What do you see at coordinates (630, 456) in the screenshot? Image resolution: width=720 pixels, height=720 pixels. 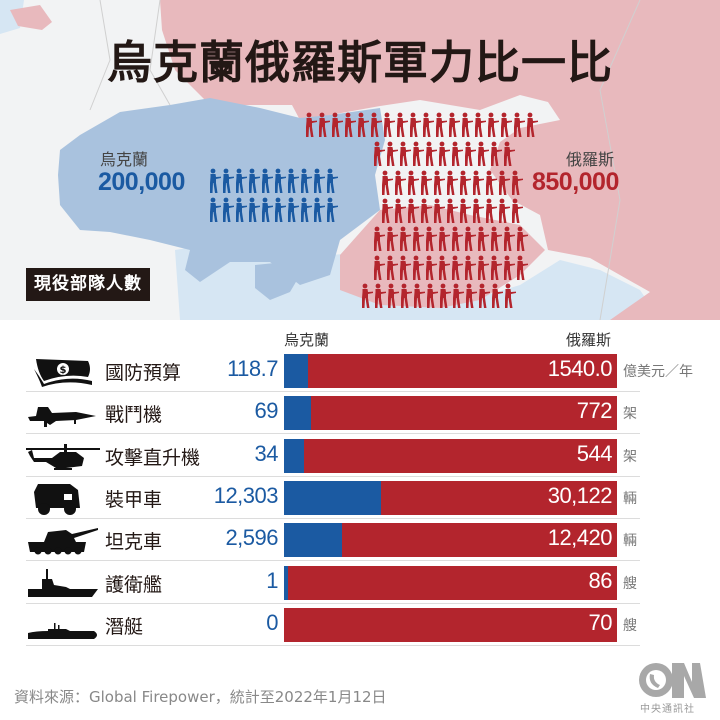 I see `unit-label: 架` at bounding box center [630, 456].